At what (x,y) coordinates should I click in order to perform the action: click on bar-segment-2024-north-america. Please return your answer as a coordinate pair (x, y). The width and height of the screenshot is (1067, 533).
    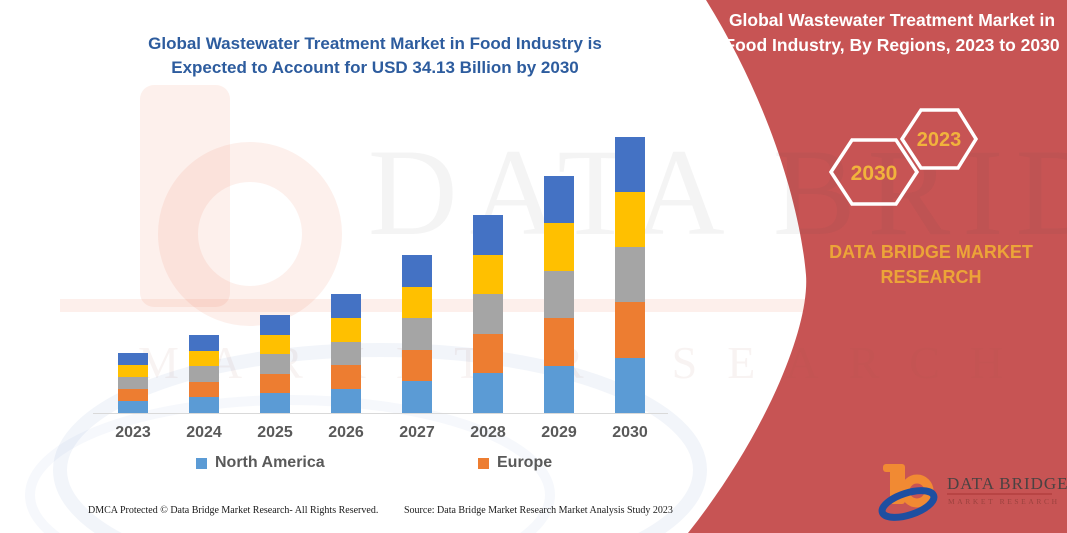
    Looking at the image, I should click on (204, 405).